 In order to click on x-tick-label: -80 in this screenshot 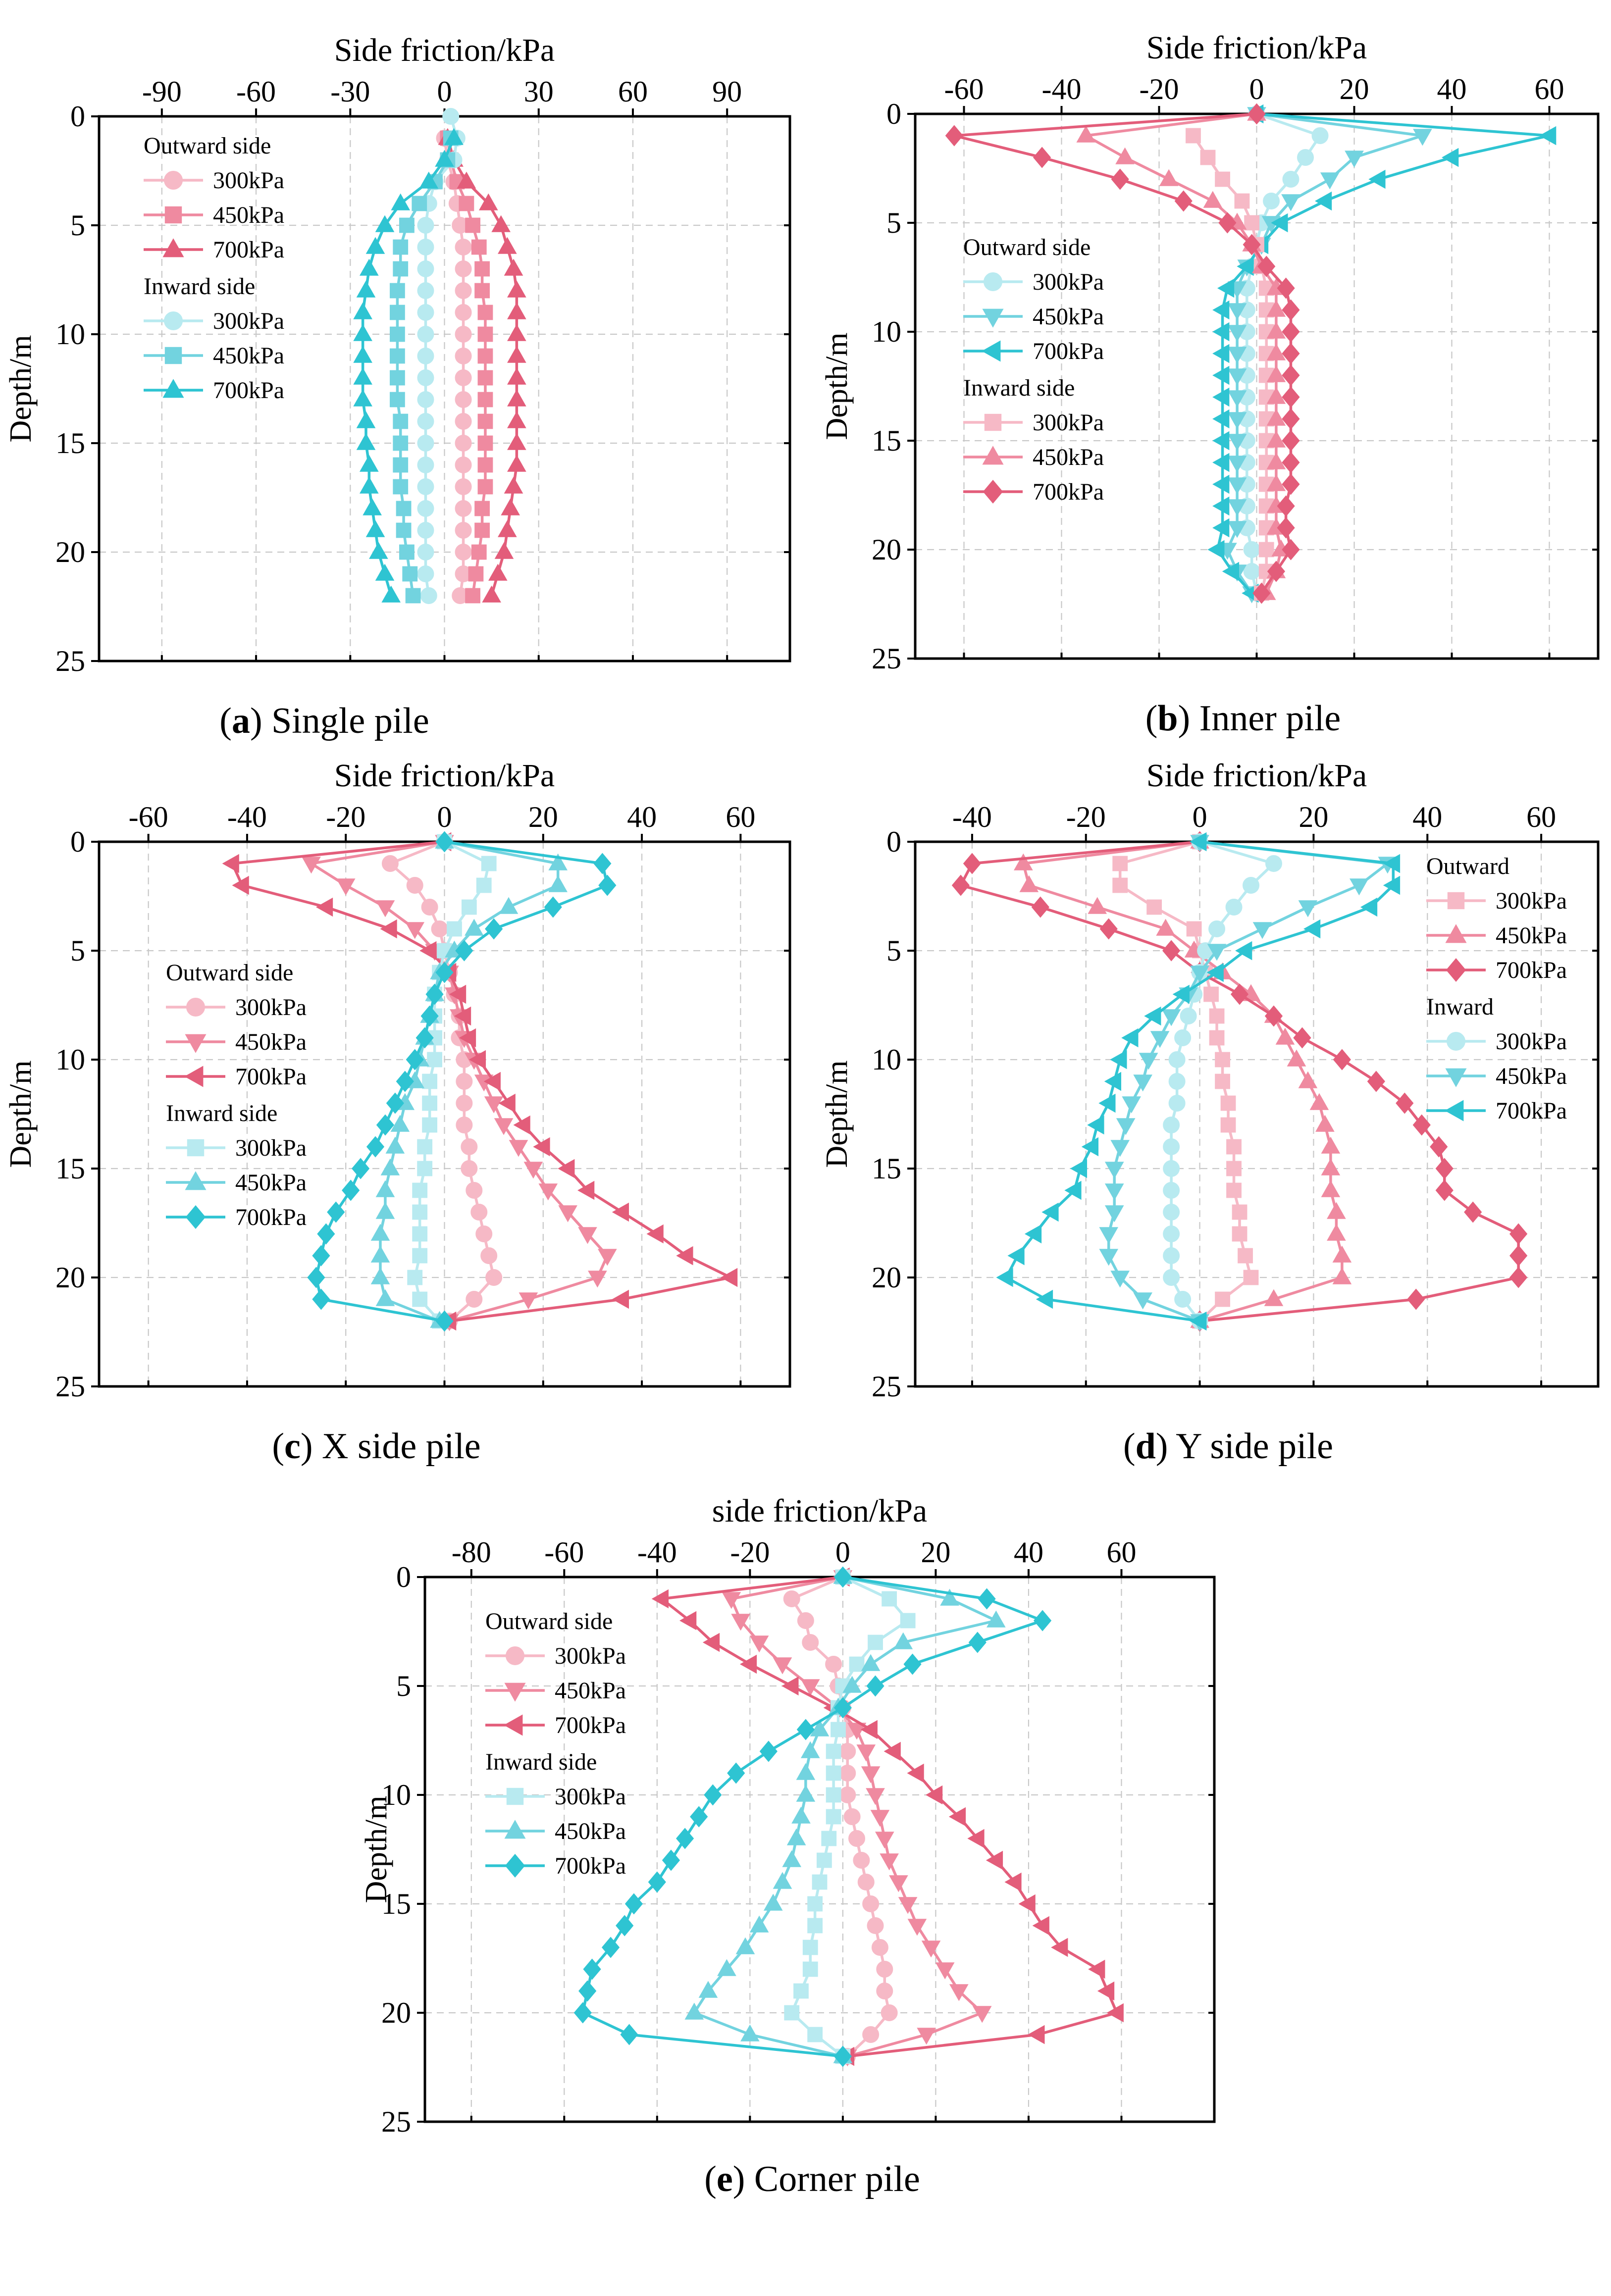, I will do `click(471, 1552)`.